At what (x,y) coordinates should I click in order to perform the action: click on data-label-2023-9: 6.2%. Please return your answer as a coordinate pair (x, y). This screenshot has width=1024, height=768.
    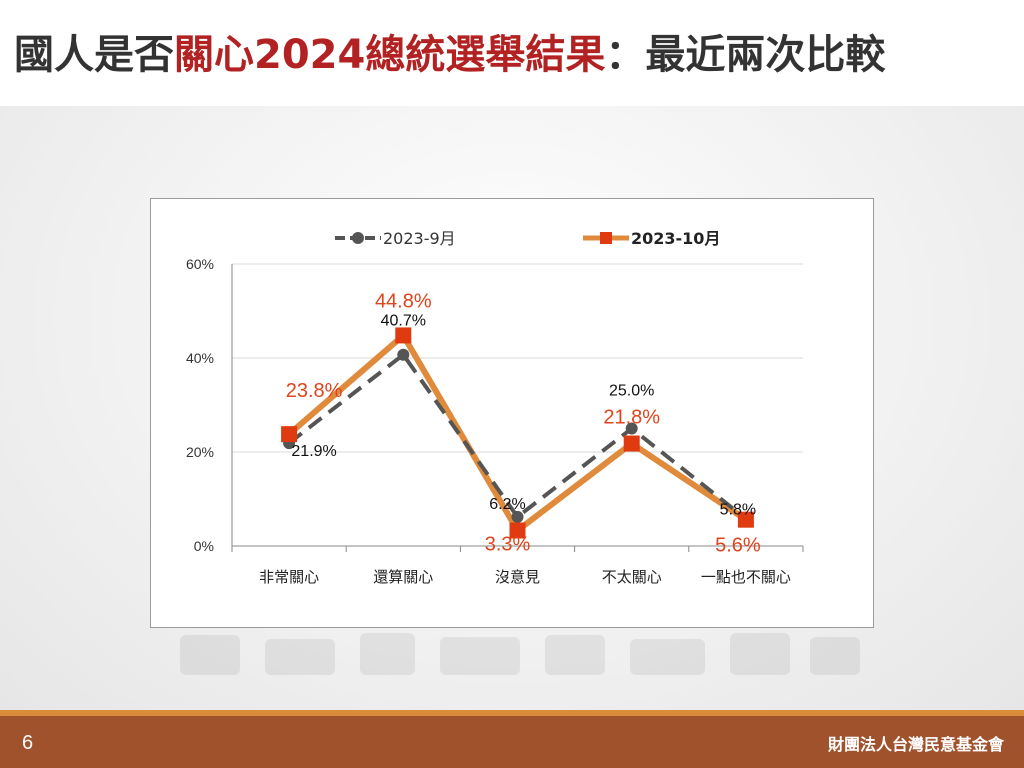
    Looking at the image, I should click on (507, 504).